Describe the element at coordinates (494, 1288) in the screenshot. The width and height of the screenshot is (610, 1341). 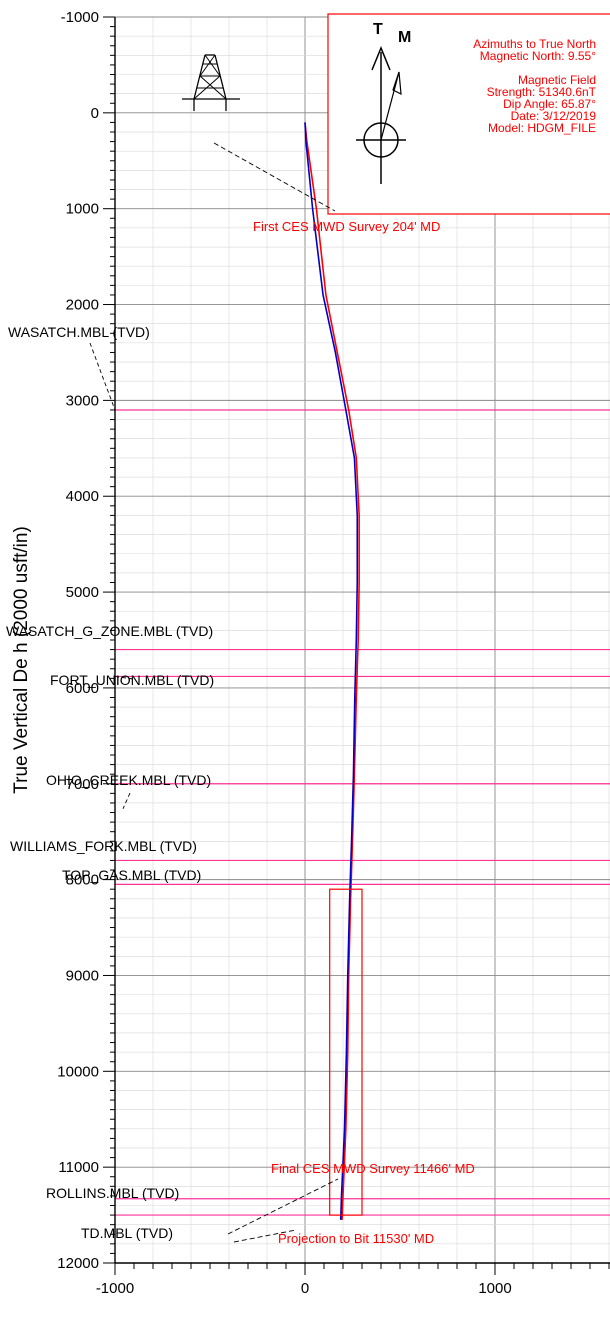
I see `x-tick-label: 1000` at that location.